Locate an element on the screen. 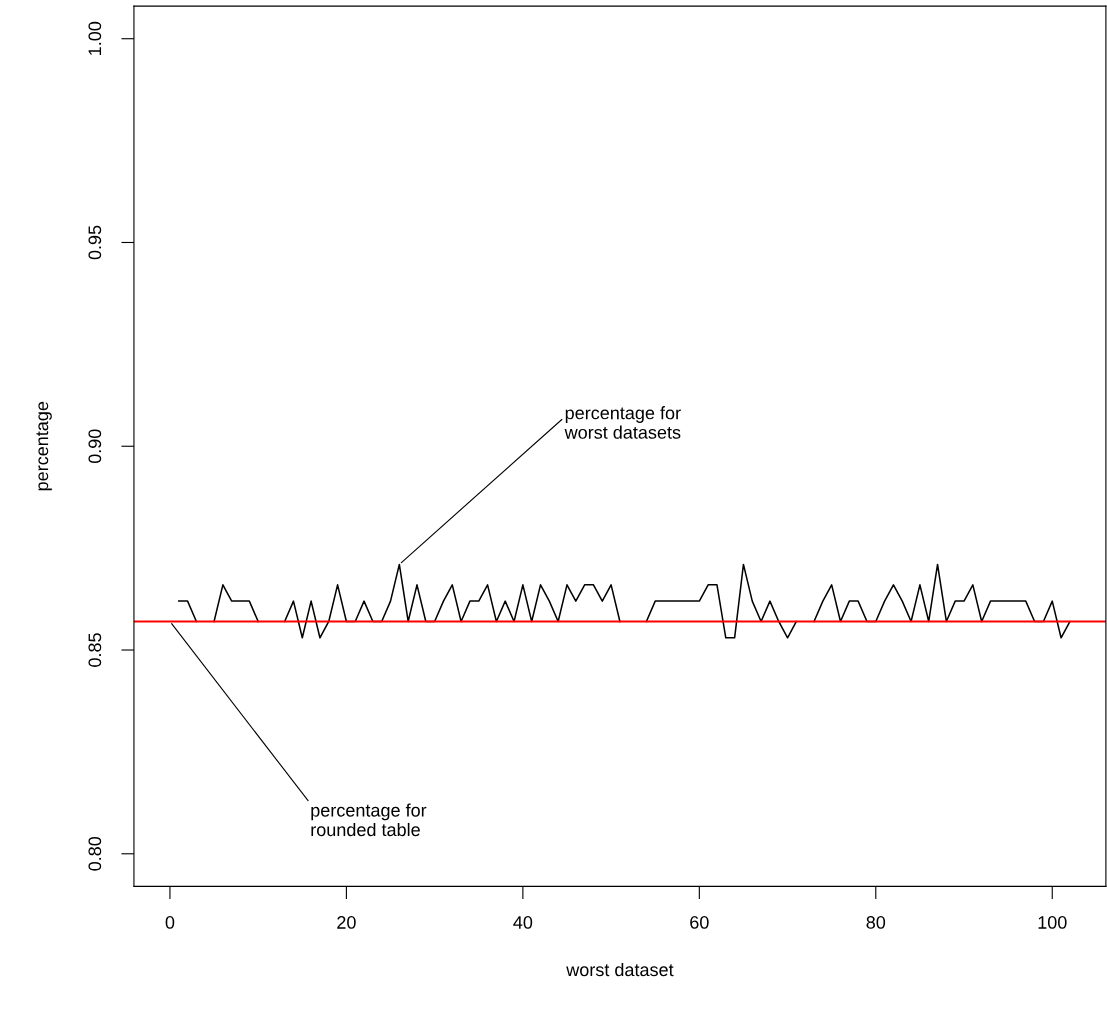  x-tick-label: 60 is located at coordinates (699, 922).